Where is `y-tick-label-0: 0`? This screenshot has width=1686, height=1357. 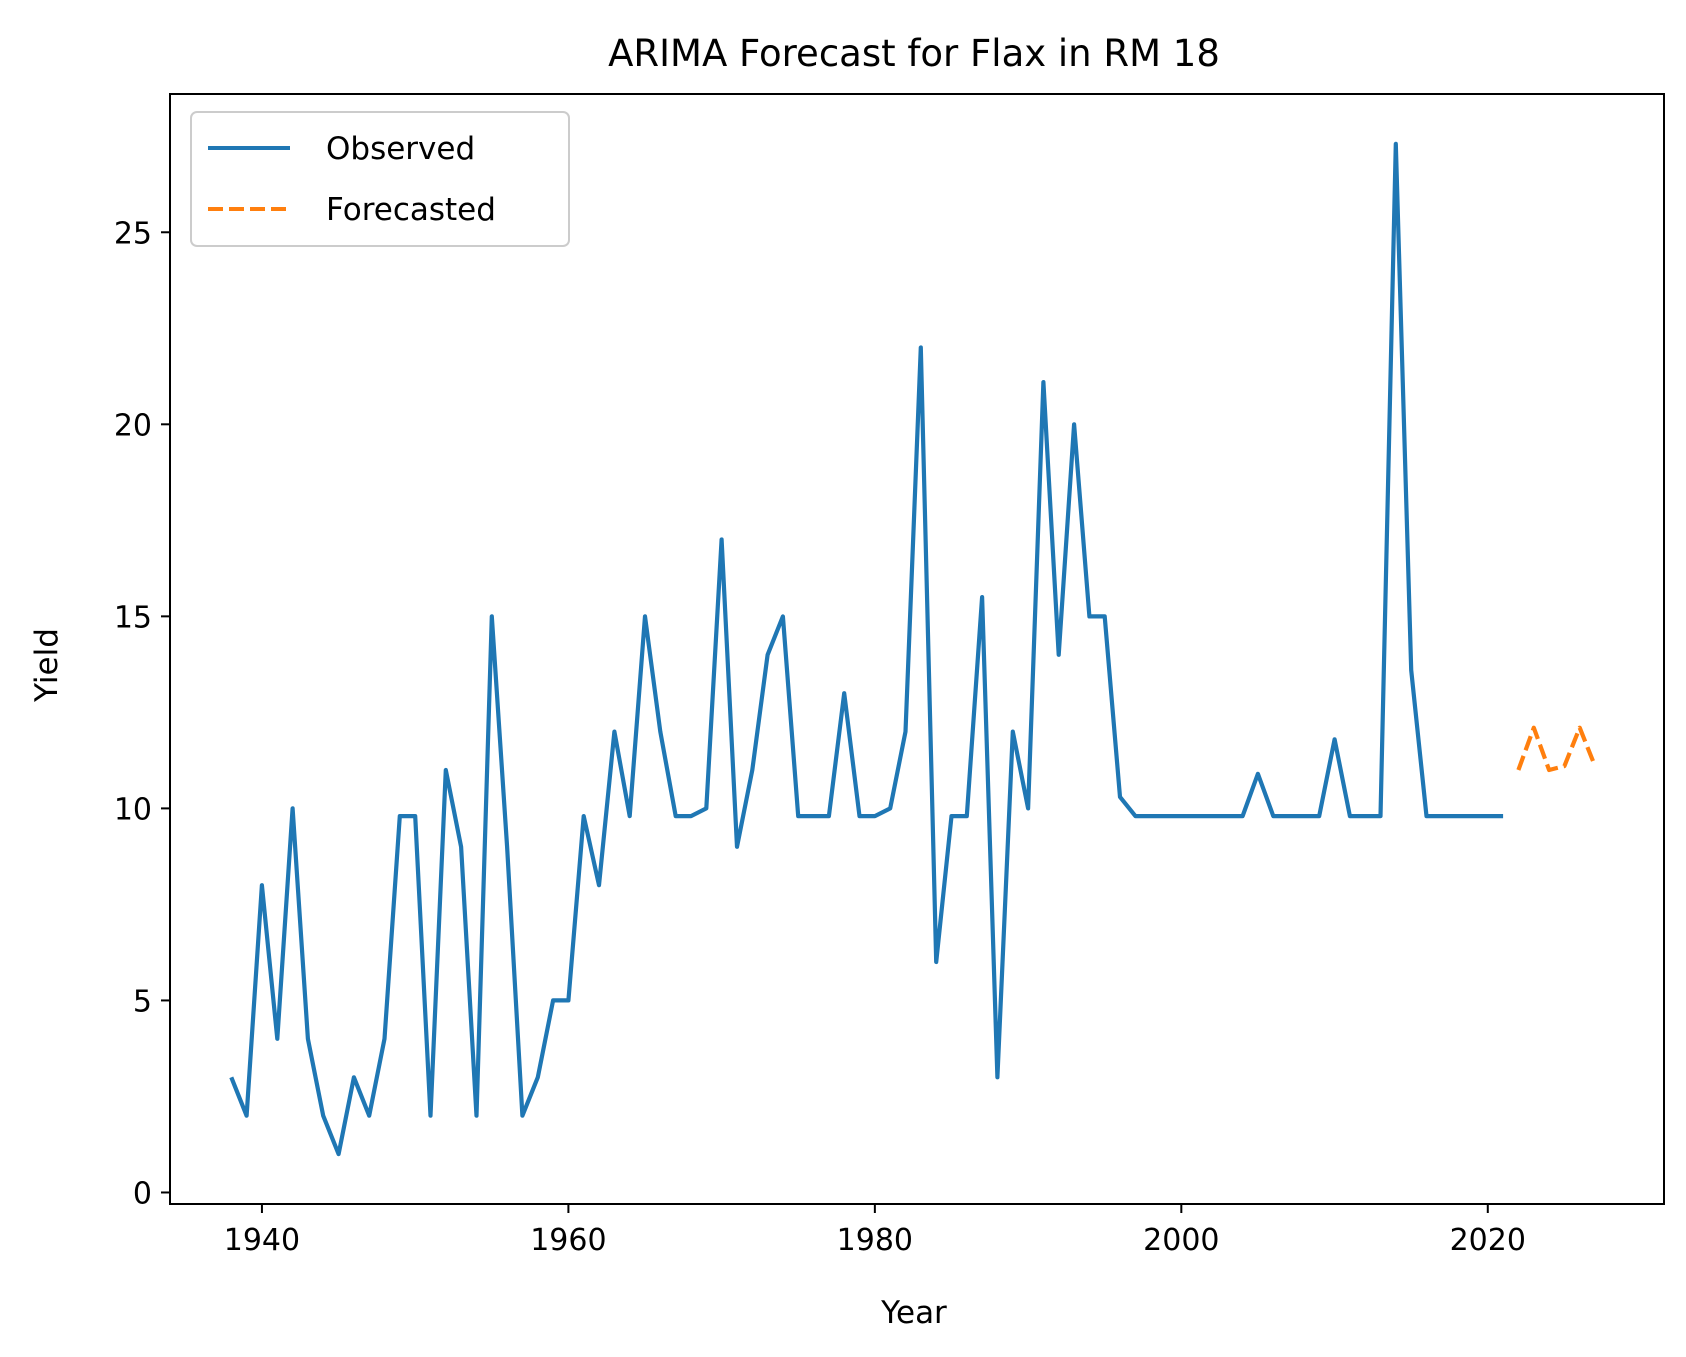 y-tick-label-0: 0 is located at coordinates (142, 1193).